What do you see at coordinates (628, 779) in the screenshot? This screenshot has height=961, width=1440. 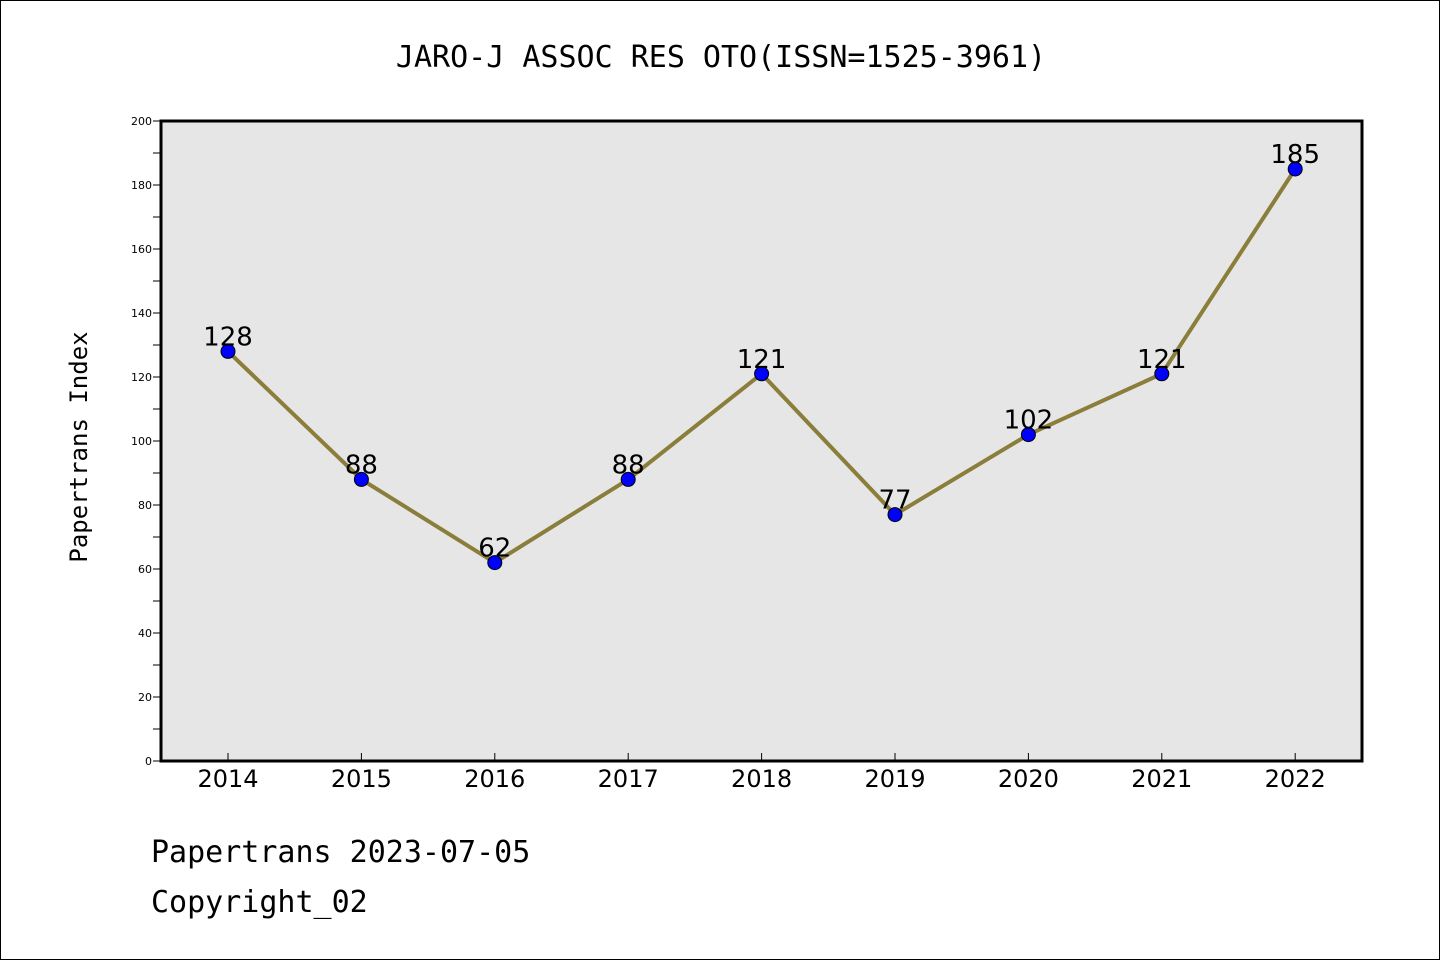 I see `x-tick-label: 2017` at bounding box center [628, 779].